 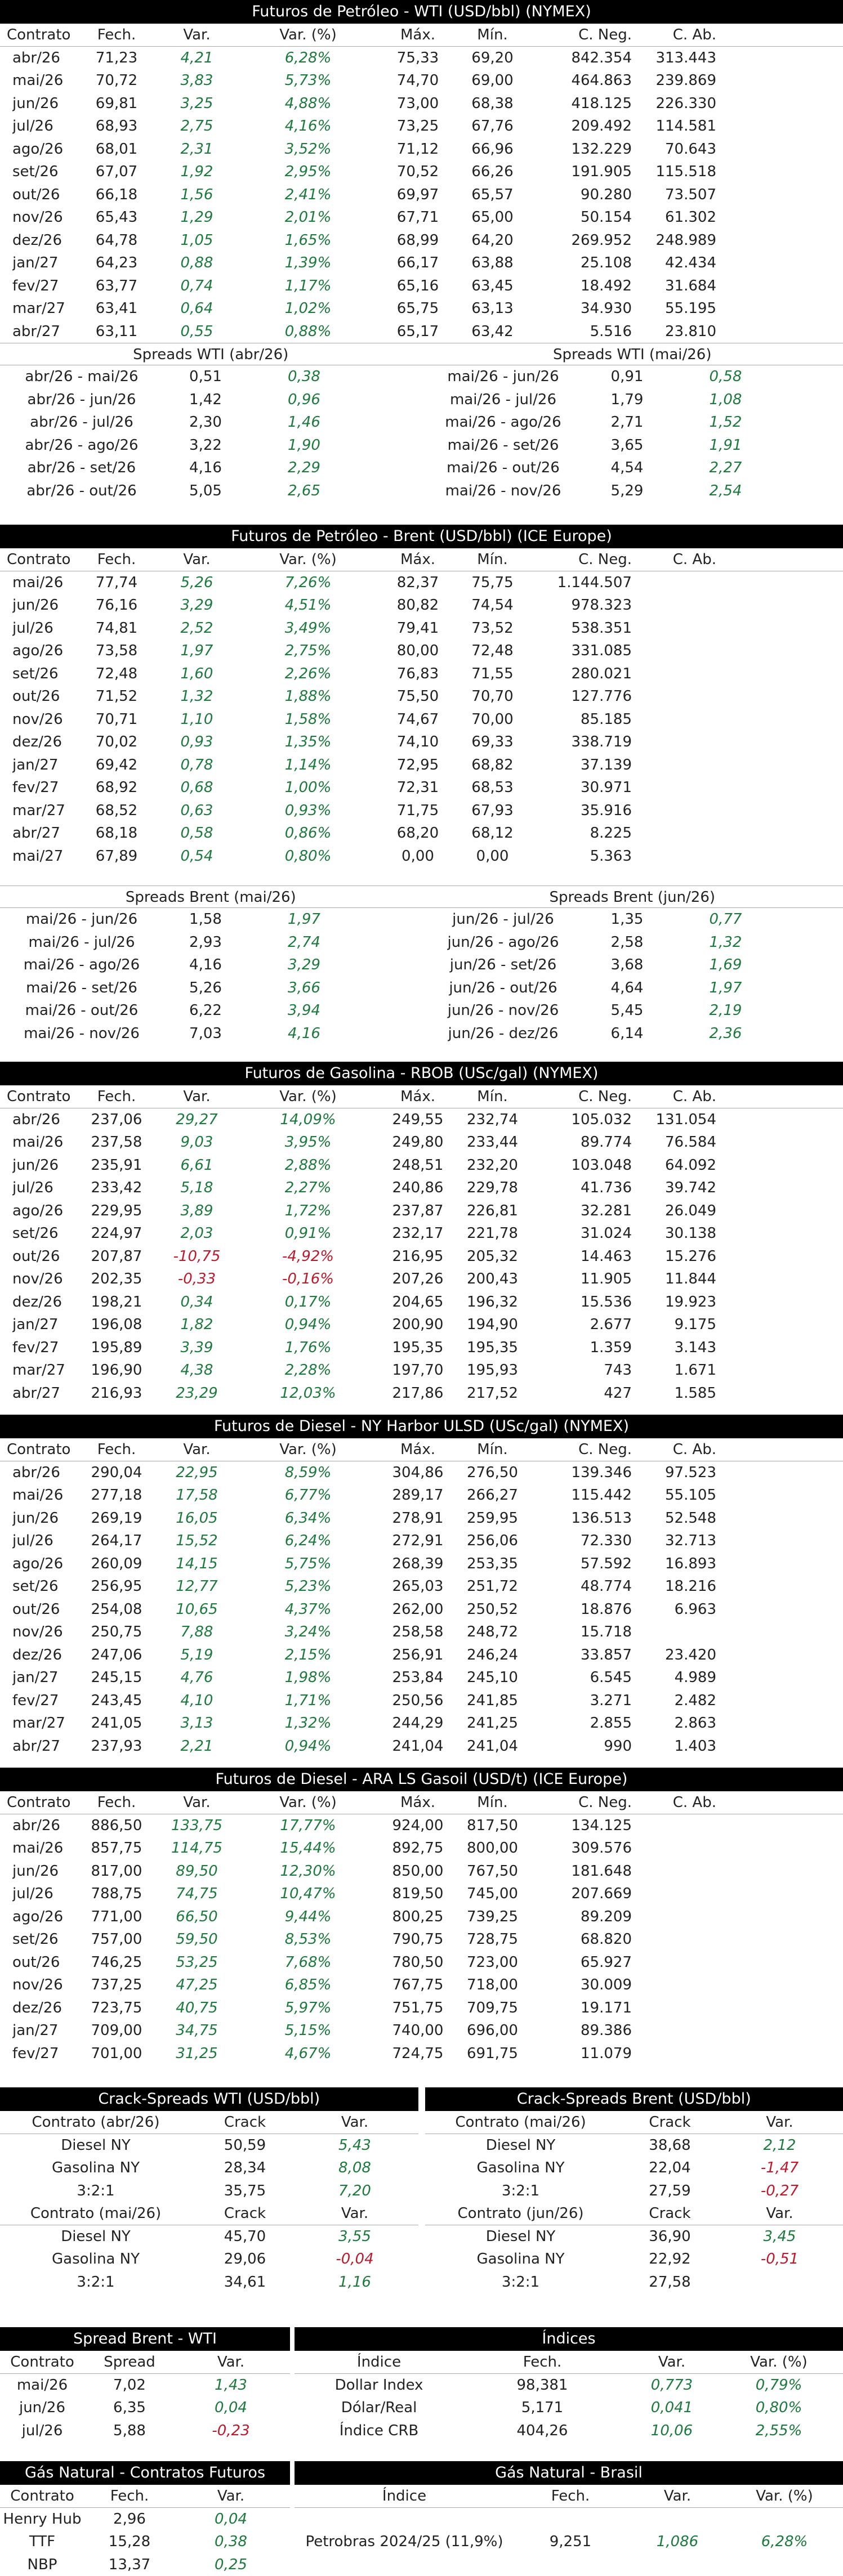 What do you see at coordinates (417, 1677) in the screenshot?
I see `cell: 253,84` at bounding box center [417, 1677].